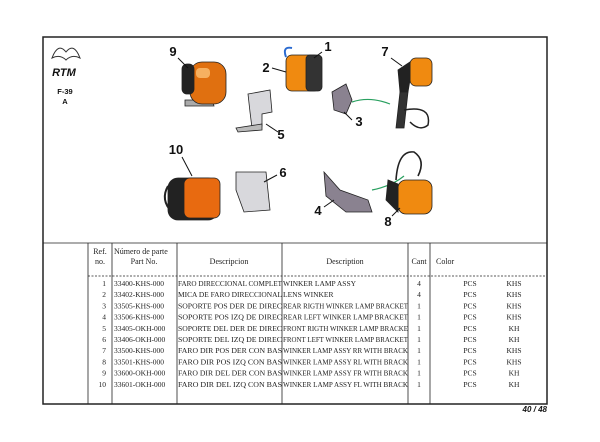 This screenshot has height=442, width=600. What do you see at coordinates (308, 294) in the screenshot?
I see `description: LENS WINKER` at bounding box center [308, 294].